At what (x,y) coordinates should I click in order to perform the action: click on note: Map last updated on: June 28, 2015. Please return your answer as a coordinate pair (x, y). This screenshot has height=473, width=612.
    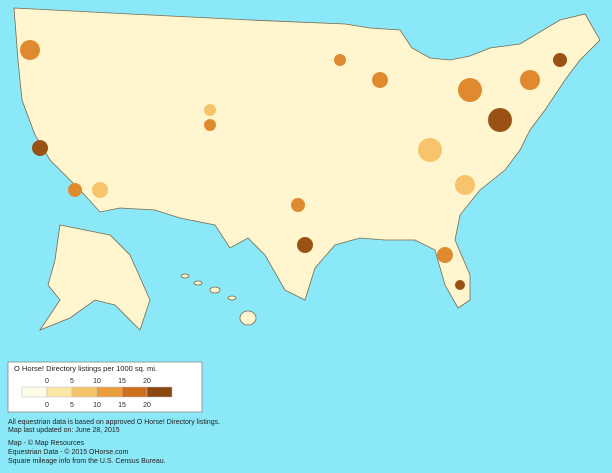
    Looking at the image, I should click on (64, 430).